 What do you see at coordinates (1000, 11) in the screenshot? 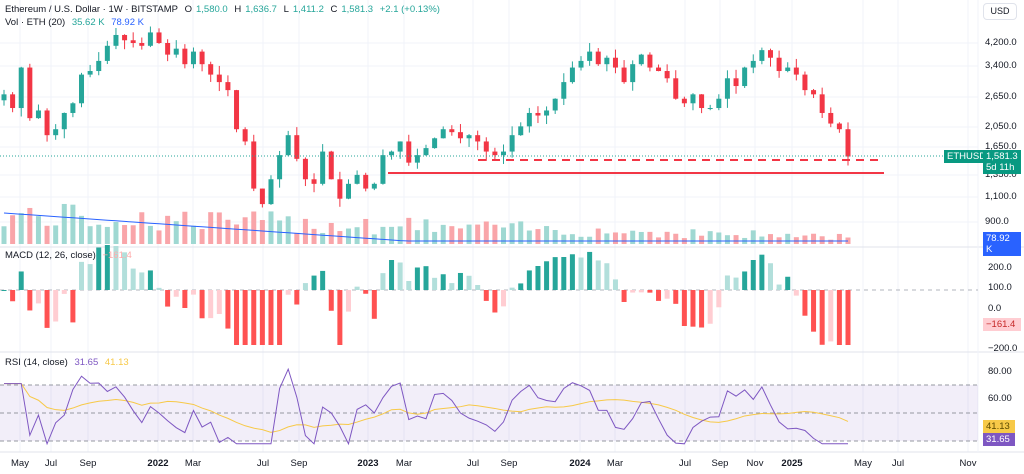
I see `currency-button: USD` at bounding box center [1000, 11].